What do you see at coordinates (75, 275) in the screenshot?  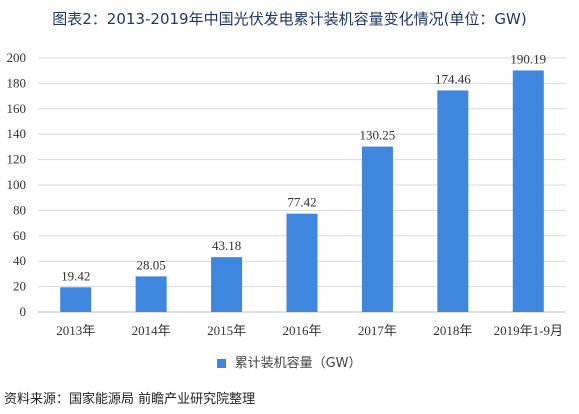 I see `data-label: 19.42` at bounding box center [75, 275].